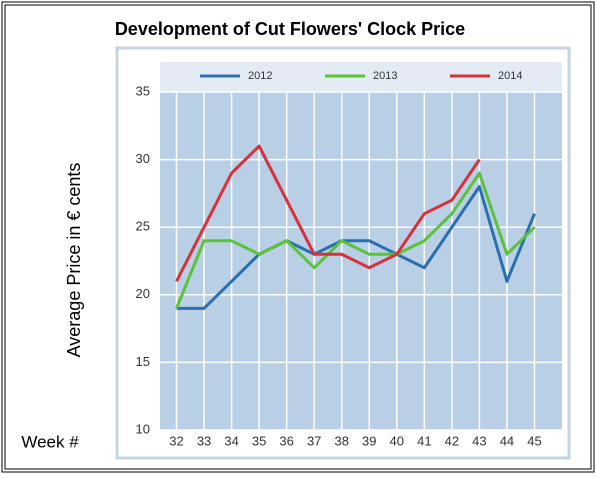  What do you see at coordinates (534, 440) in the screenshot?
I see `x-tick-label: 45` at bounding box center [534, 440].